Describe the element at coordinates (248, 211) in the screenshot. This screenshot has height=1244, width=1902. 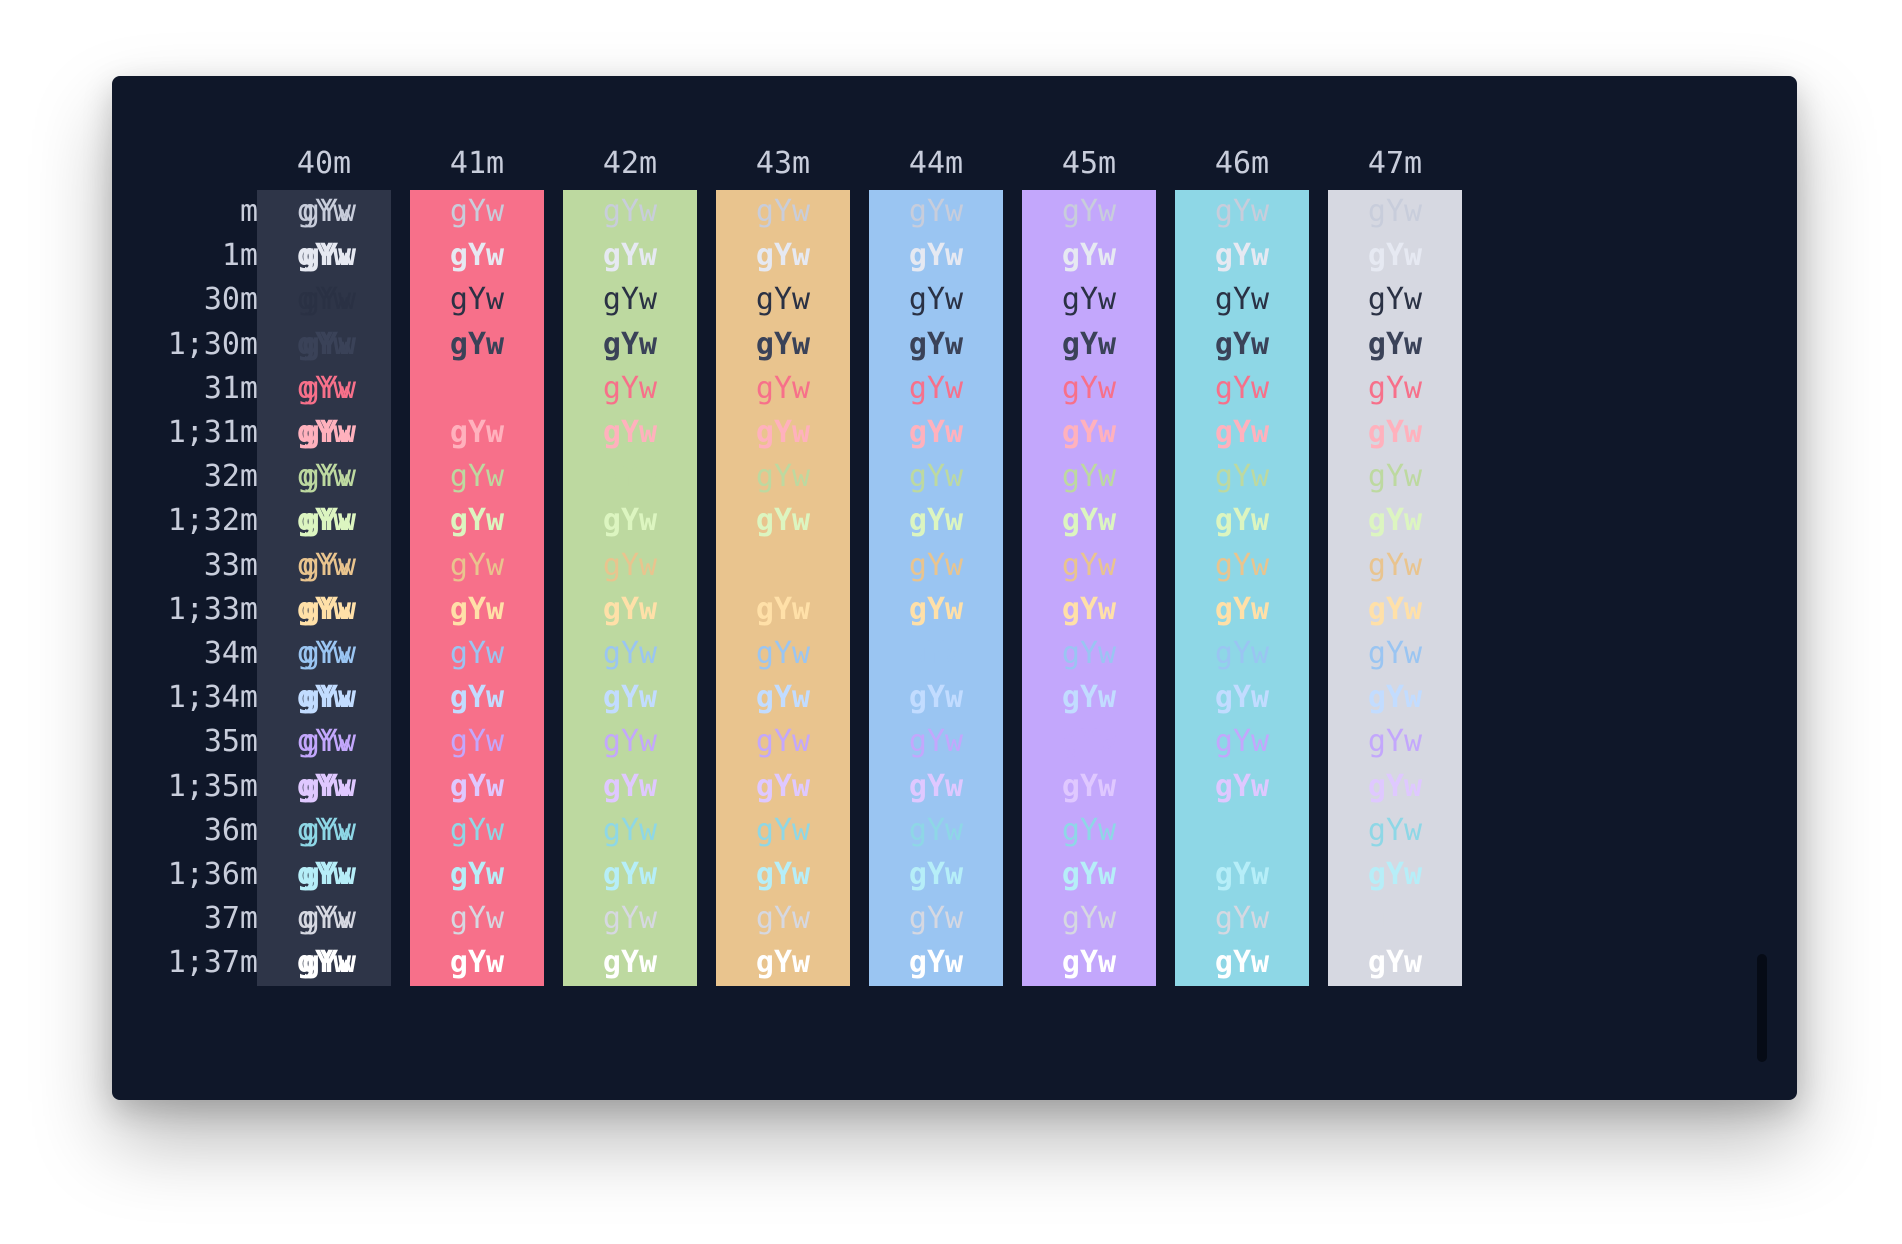
I see `row-label: m` at that location.